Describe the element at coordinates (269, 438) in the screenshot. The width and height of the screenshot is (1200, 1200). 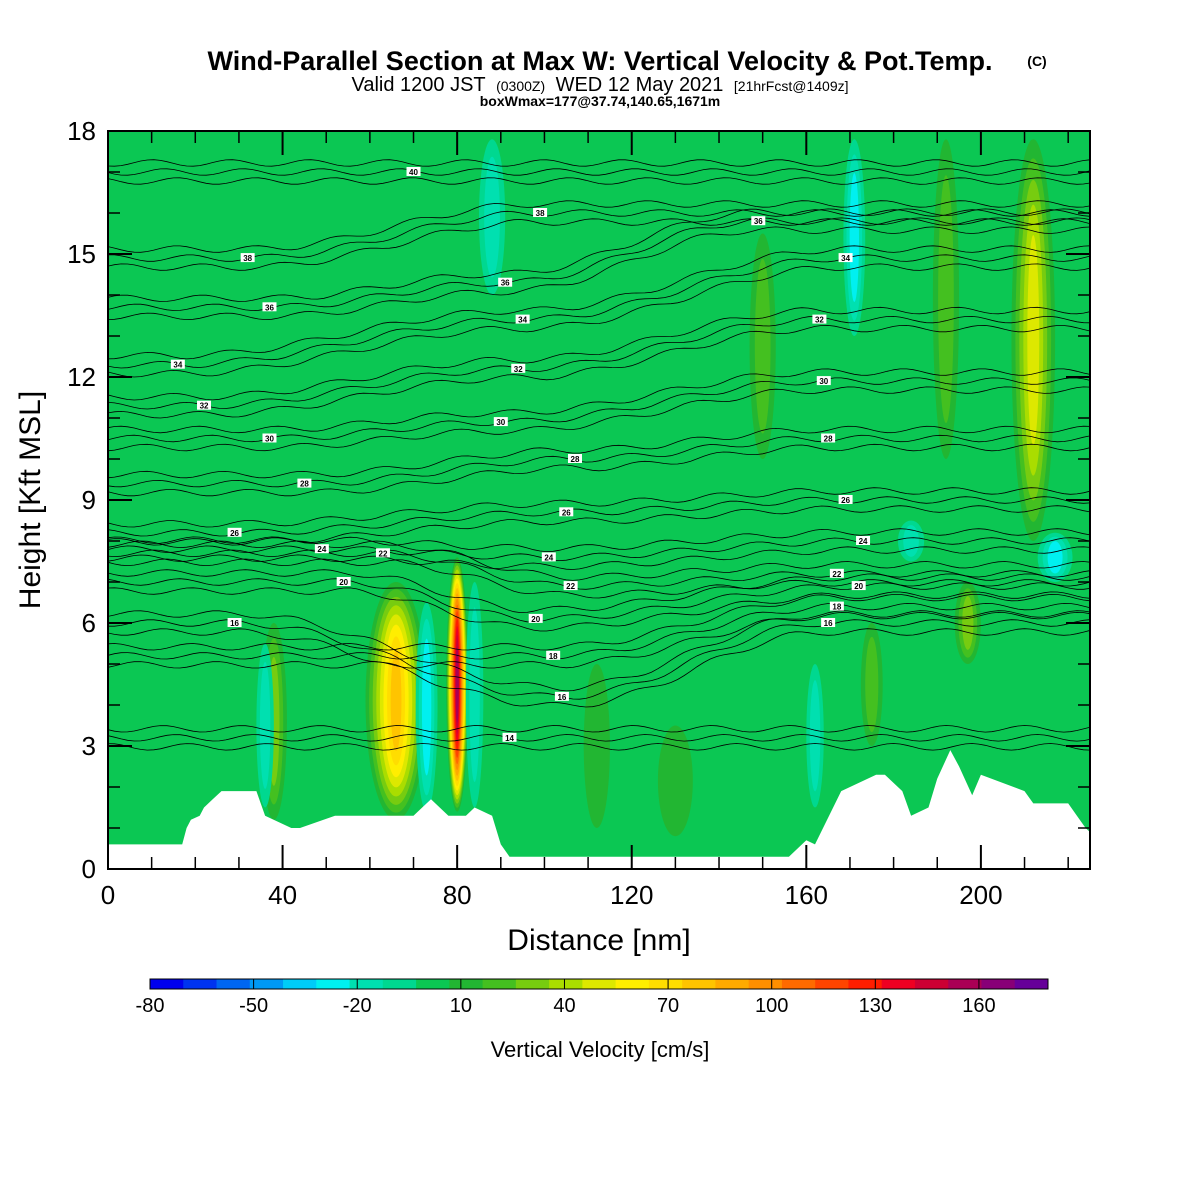
I see `contour-label: 30` at that location.